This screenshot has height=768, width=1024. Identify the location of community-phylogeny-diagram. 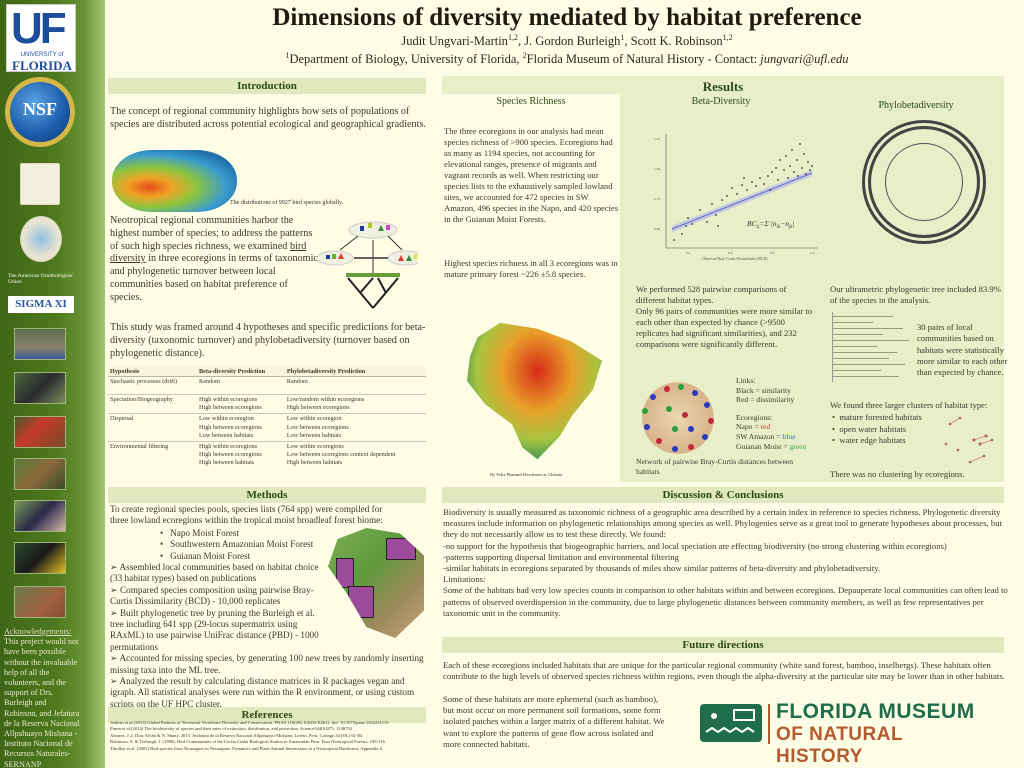
(368, 265).